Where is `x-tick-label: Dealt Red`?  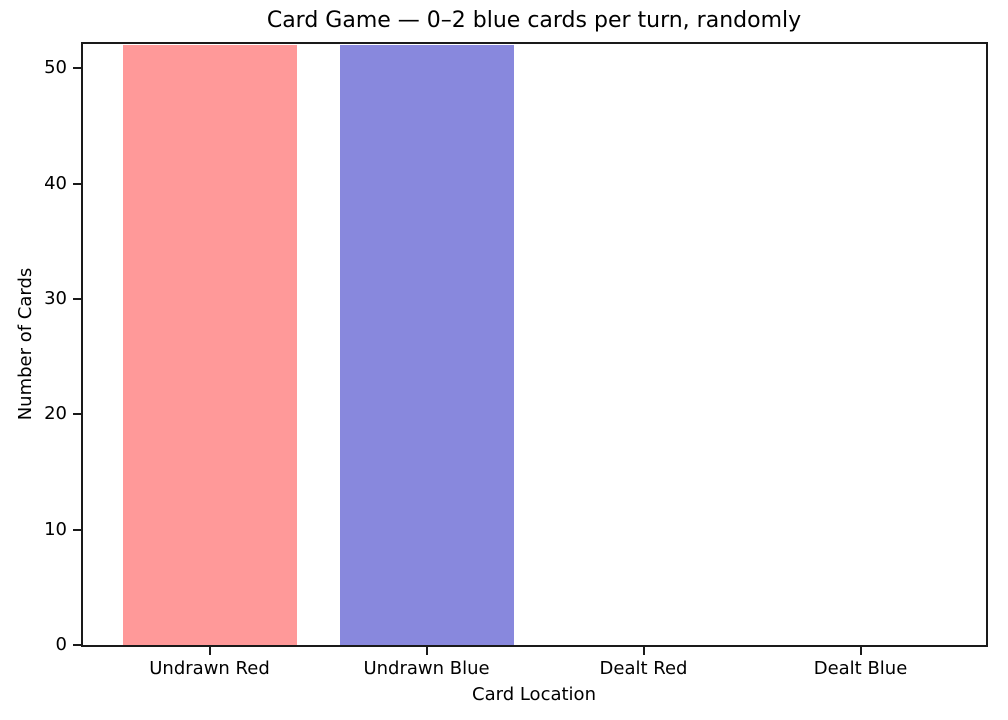 x-tick-label: Dealt Red is located at coordinates (643, 668).